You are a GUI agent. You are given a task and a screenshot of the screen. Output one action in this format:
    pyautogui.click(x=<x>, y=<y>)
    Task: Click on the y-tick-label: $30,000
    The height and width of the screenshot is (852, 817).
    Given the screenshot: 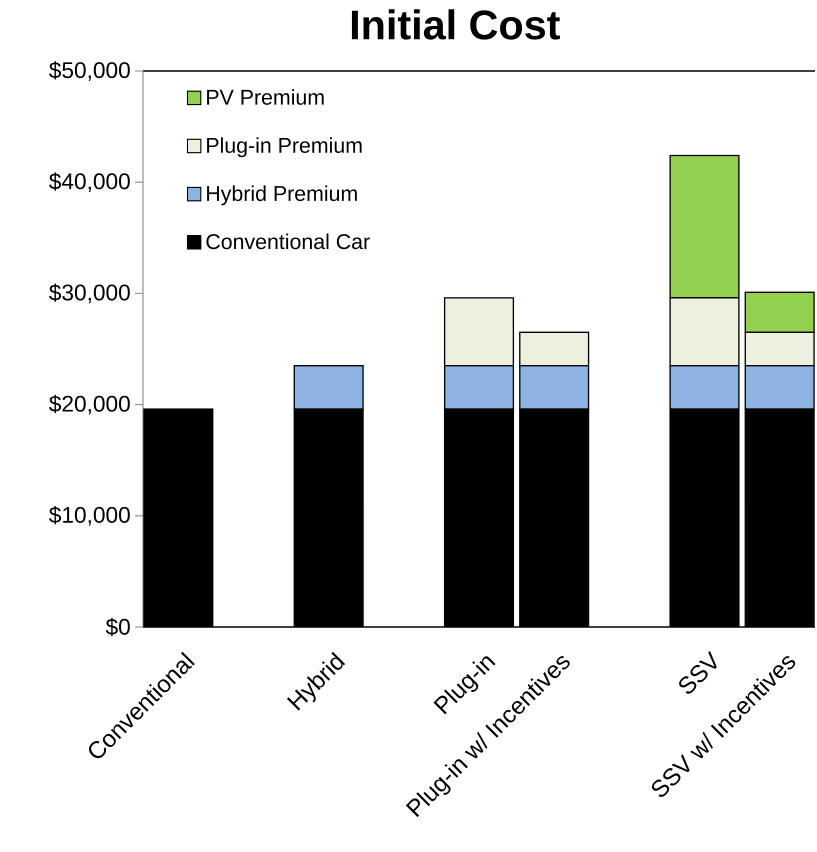 What is the action you would take?
    pyautogui.click(x=89, y=294)
    